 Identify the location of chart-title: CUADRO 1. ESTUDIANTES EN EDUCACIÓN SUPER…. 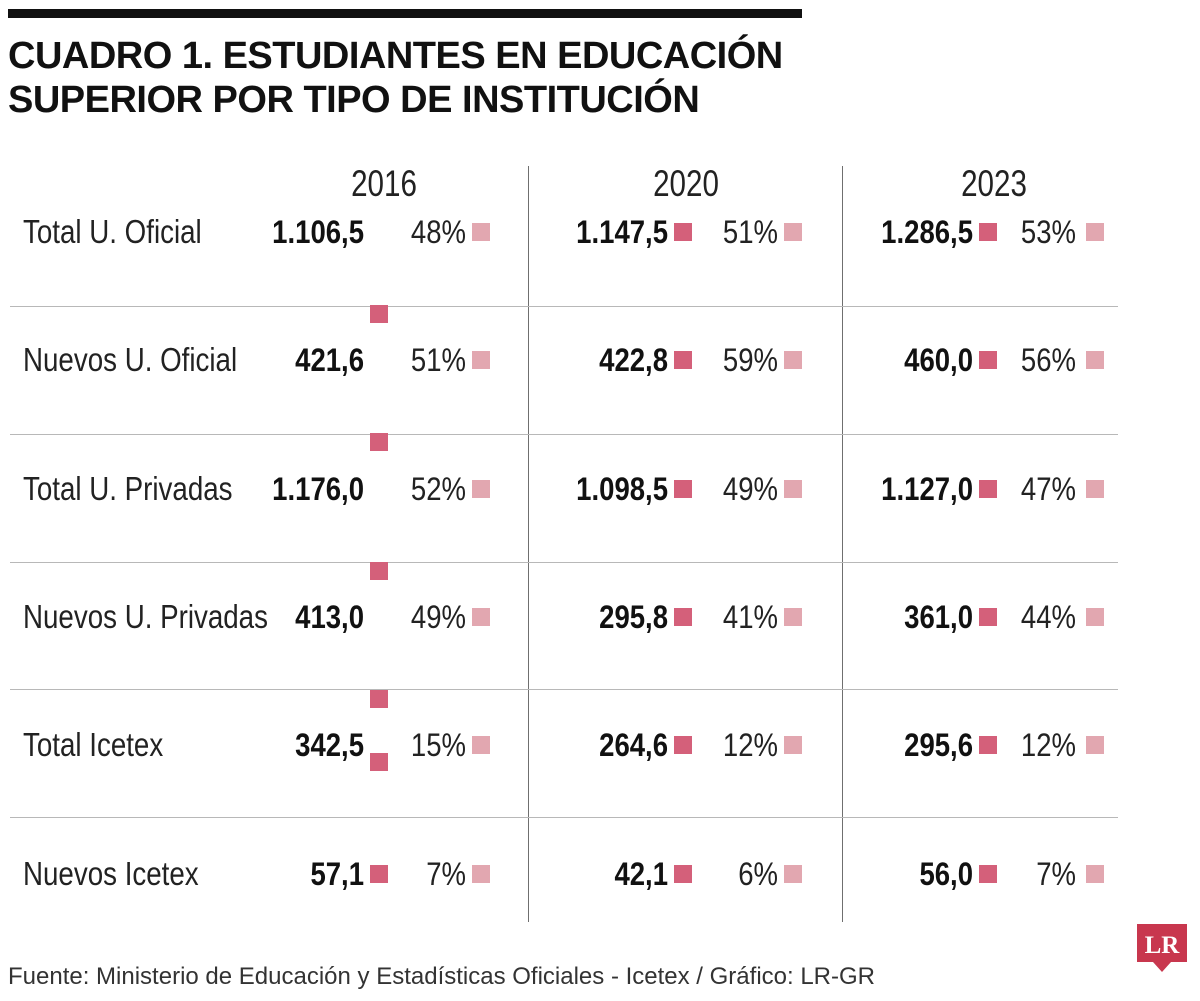
(458, 78).